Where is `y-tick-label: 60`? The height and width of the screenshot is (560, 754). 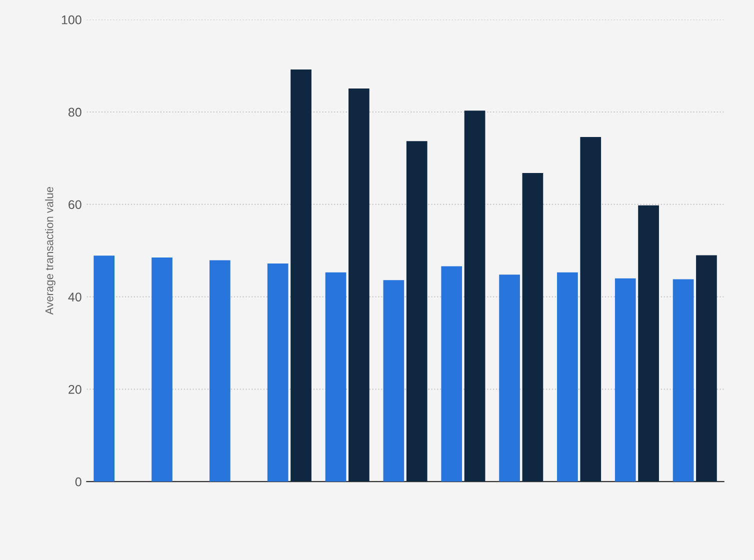
y-tick-label: 60 is located at coordinates (75, 205).